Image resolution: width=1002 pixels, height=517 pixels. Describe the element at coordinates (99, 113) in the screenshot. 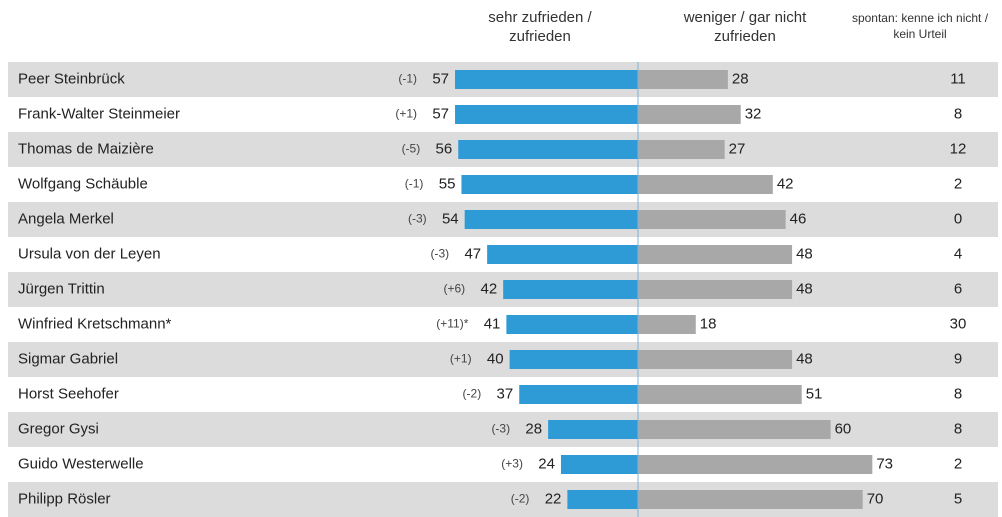

I see `row-label: Frank-Walter Steinmeier` at that location.